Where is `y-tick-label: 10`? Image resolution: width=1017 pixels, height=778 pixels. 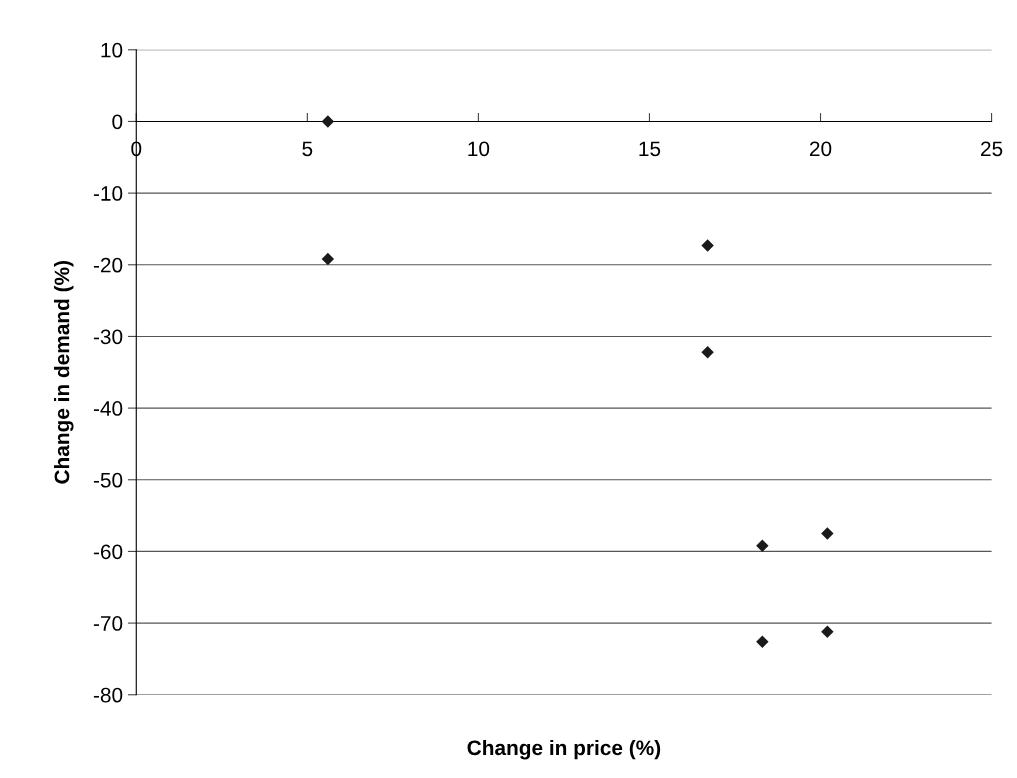
y-tick-label: 10 is located at coordinates (112, 50).